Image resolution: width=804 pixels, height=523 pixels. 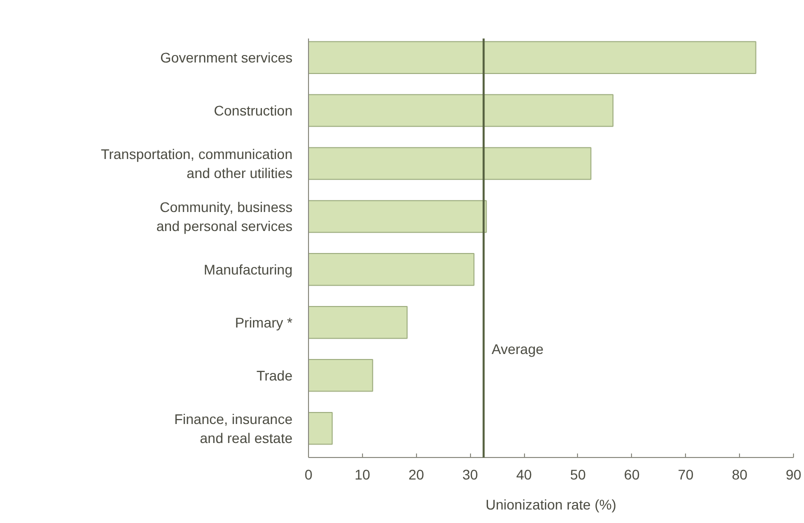 I want to click on y-tick-label: Community, business and personal services, so click(x=224, y=216).